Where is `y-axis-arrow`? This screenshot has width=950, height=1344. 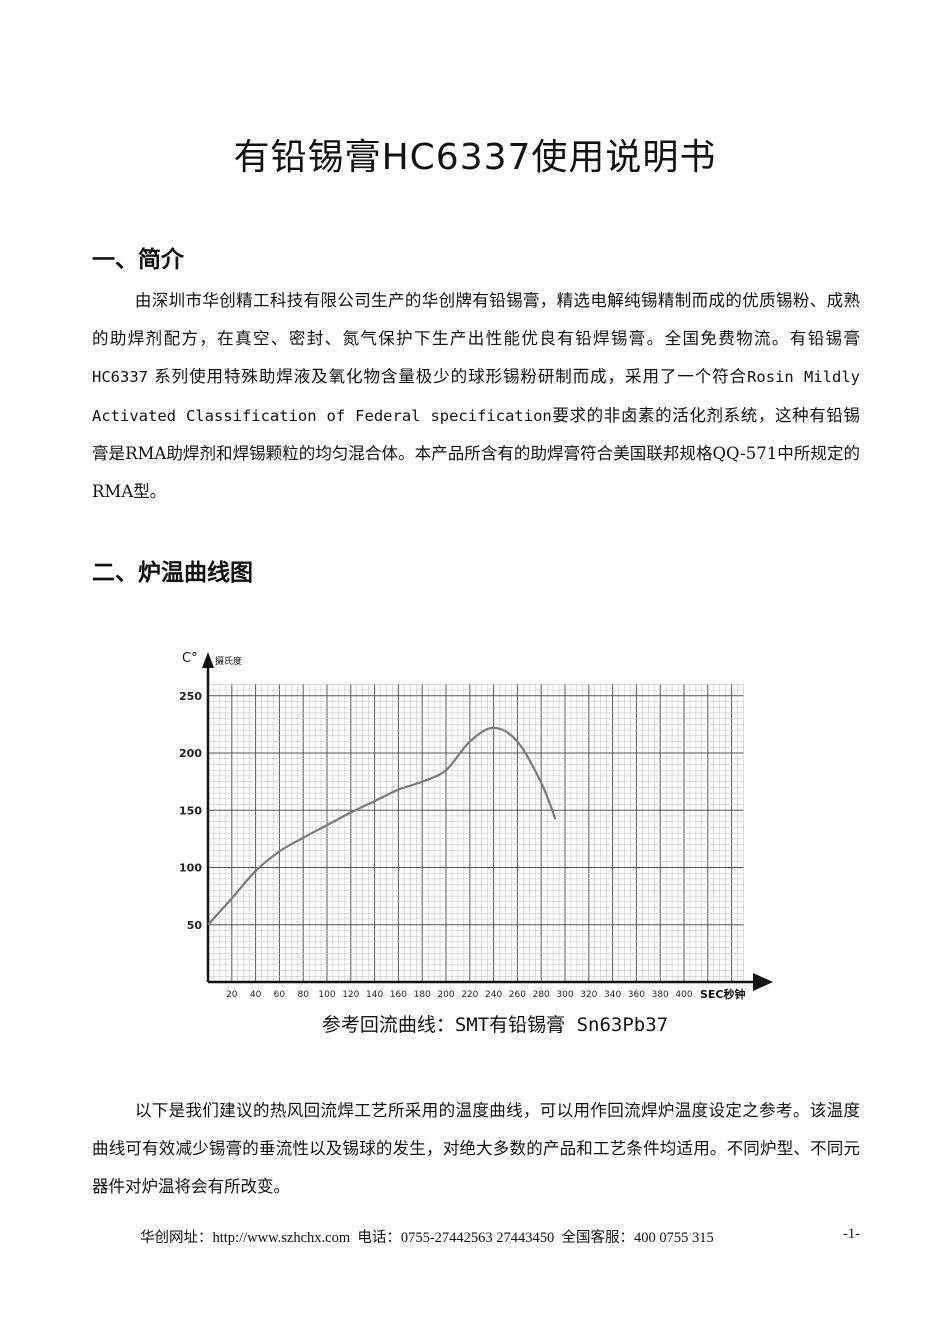
y-axis-arrow is located at coordinates (208, 660).